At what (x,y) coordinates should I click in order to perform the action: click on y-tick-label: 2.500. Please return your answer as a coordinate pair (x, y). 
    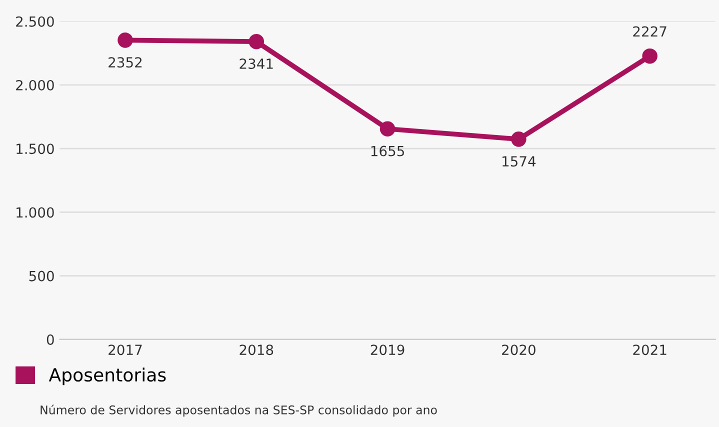
    Looking at the image, I should click on (35, 21).